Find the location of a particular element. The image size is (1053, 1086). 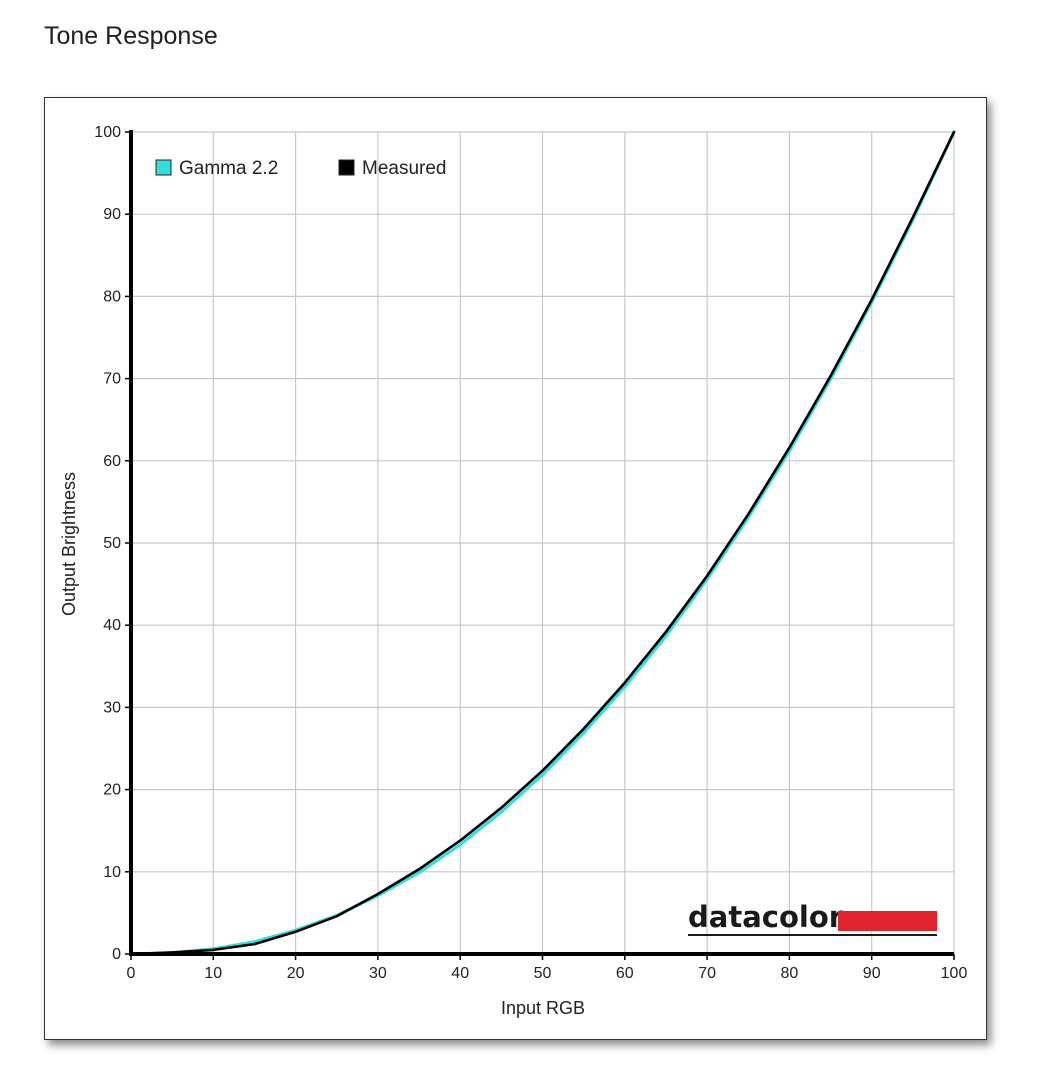

y-tick-label-30: 30 is located at coordinates (112, 707).